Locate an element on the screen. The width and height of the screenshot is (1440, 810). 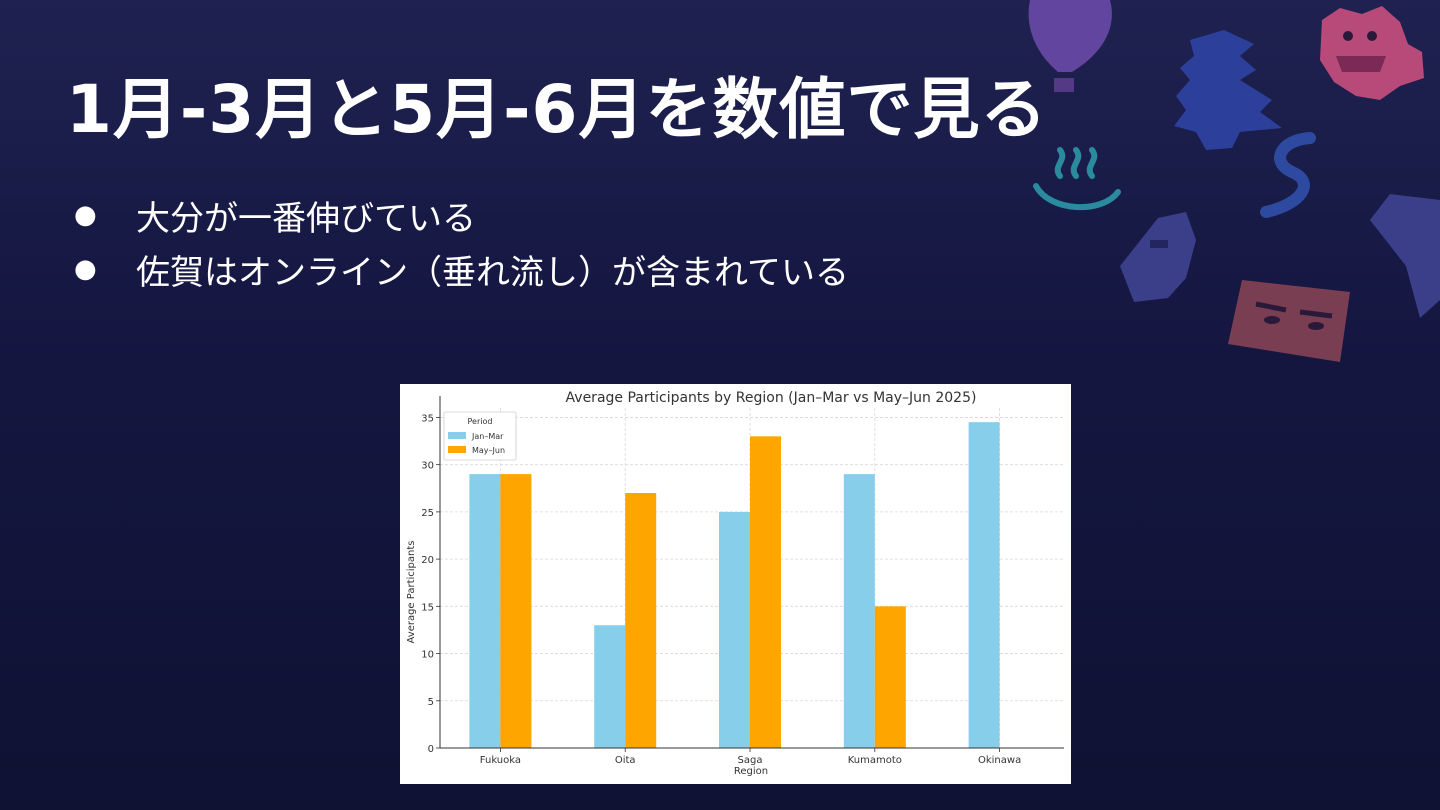
x-tick-label: Kumamoto is located at coordinates (875, 760).